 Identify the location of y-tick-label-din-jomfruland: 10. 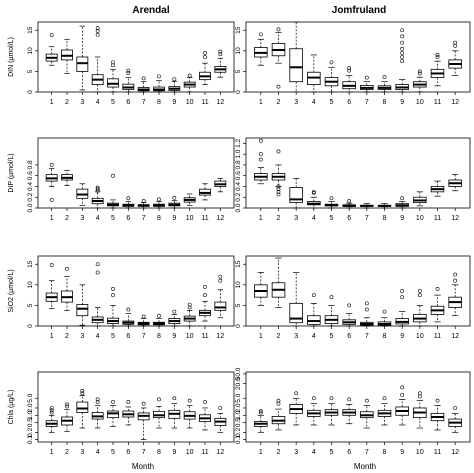
(238, 51).